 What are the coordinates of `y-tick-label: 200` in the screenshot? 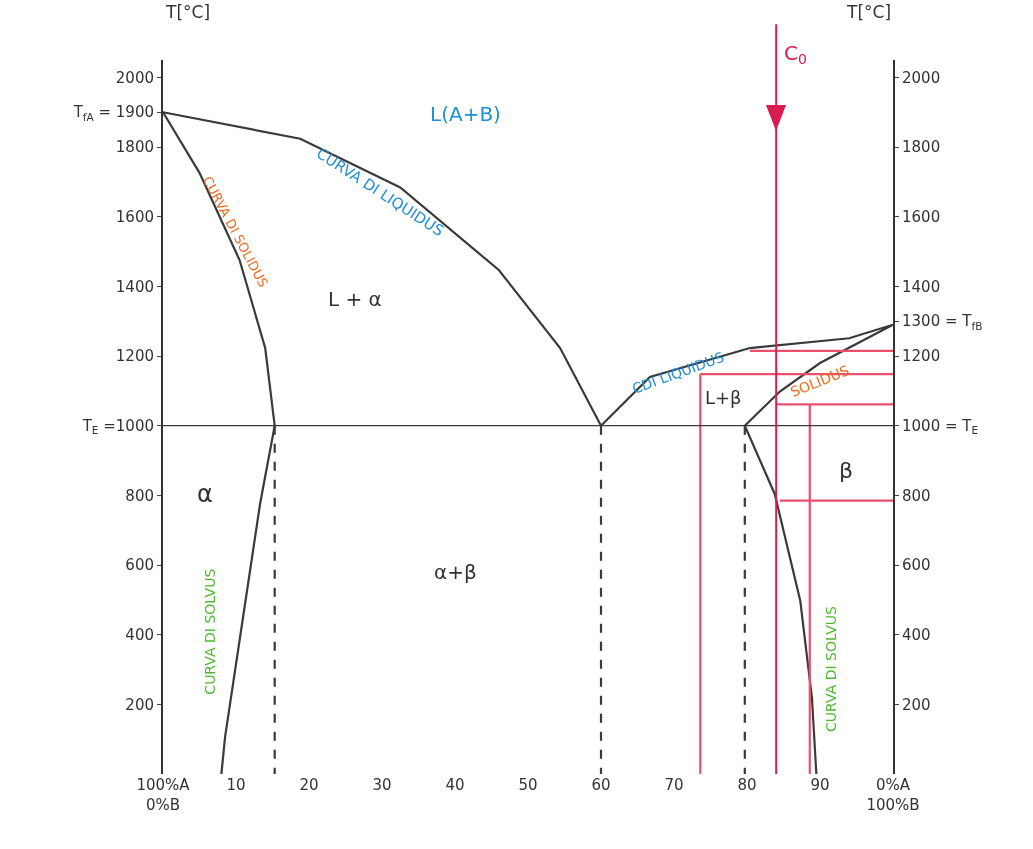 It's located at (139, 704).